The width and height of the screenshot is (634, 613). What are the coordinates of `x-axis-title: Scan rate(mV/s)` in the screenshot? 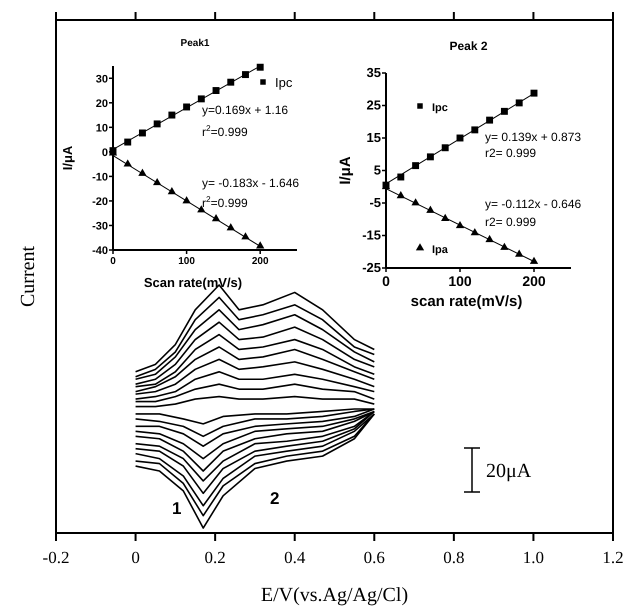 It's located at (193, 282).